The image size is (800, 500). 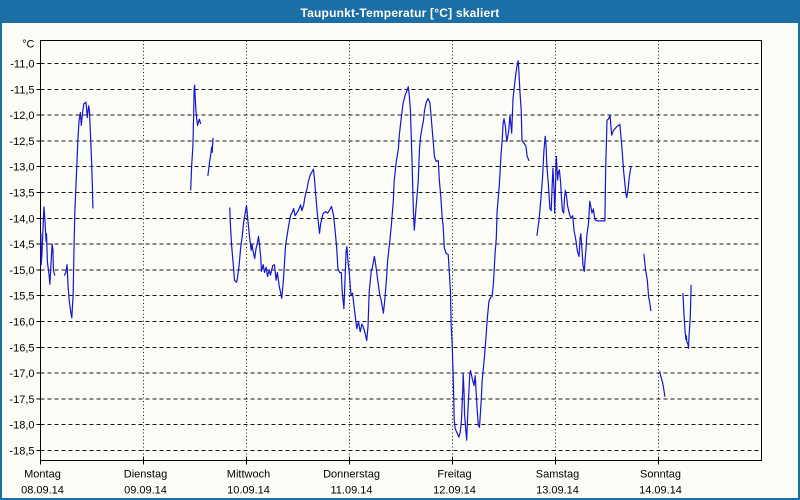 I want to click on x-axis-date-label: 08.09.14, so click(x=42, y=491).